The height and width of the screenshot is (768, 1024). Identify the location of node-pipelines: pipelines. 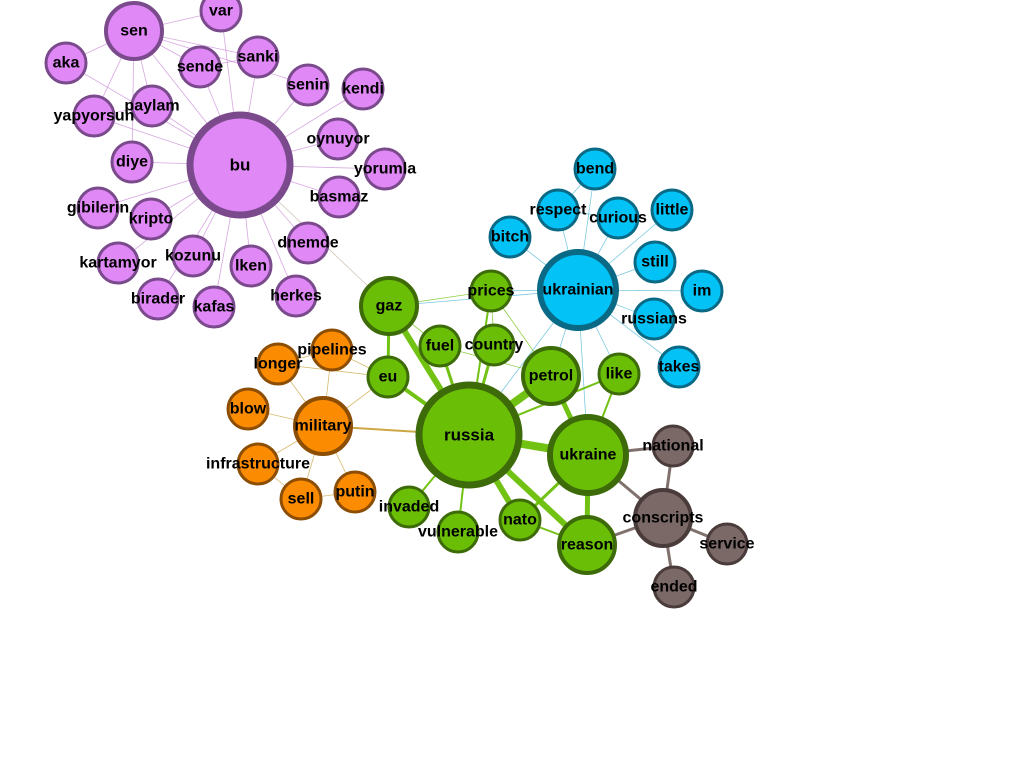
(332, 350).